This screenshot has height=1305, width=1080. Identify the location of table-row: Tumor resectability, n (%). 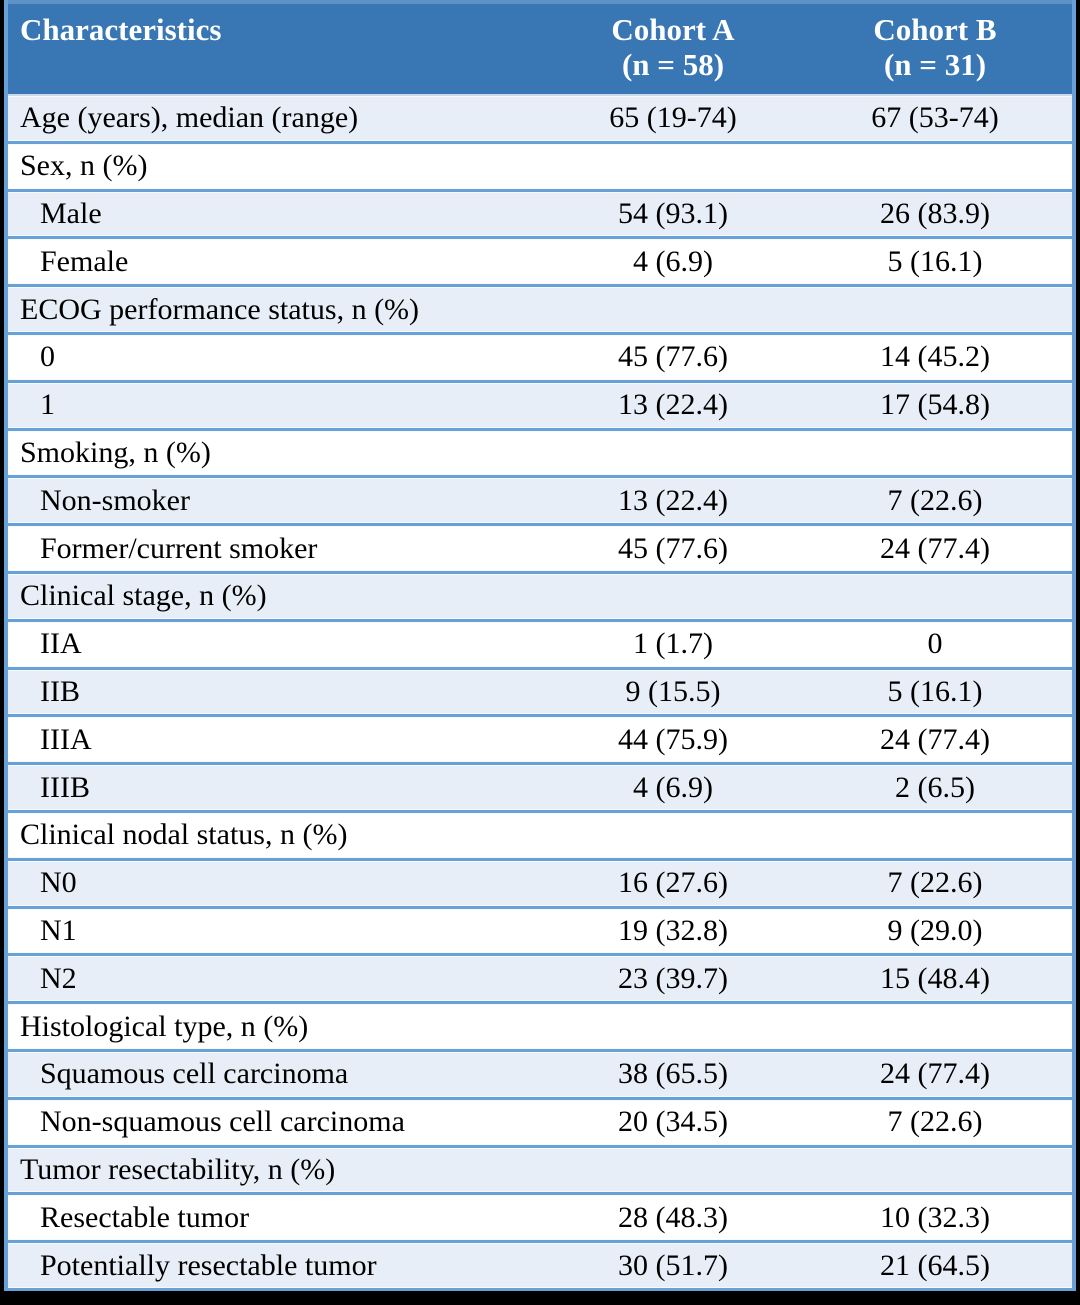
(540, 1170).